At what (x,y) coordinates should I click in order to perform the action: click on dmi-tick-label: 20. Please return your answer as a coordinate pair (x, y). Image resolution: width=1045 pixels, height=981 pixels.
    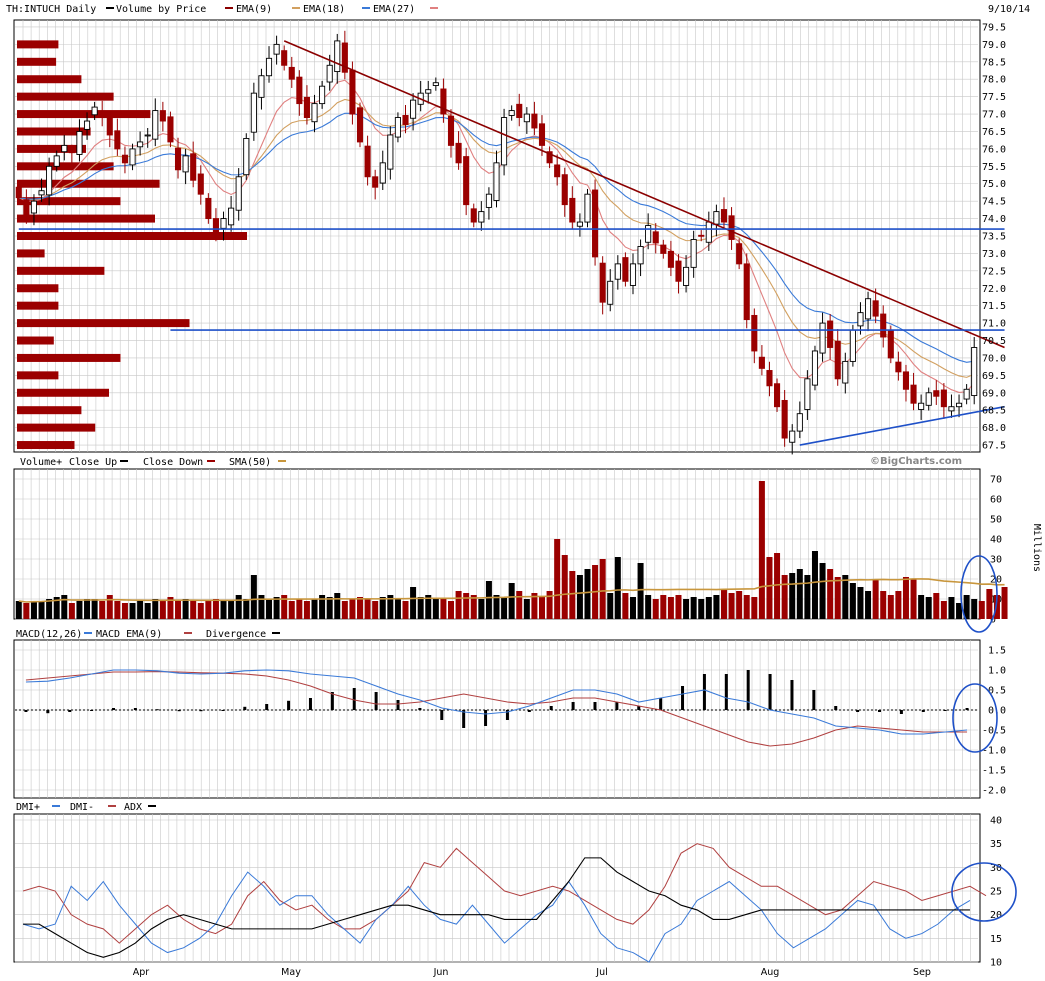
    Looking at the image, I should click on (996, 915).